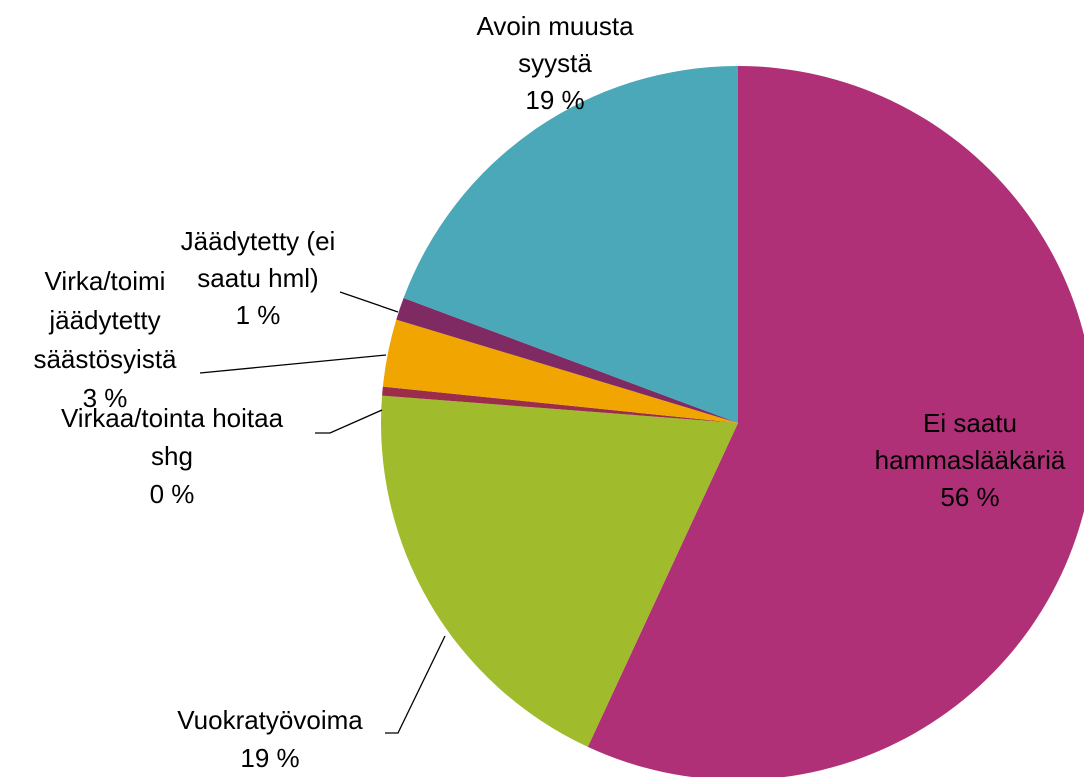  I want to click on slice-value-label: 0 %, so click(172, 494).